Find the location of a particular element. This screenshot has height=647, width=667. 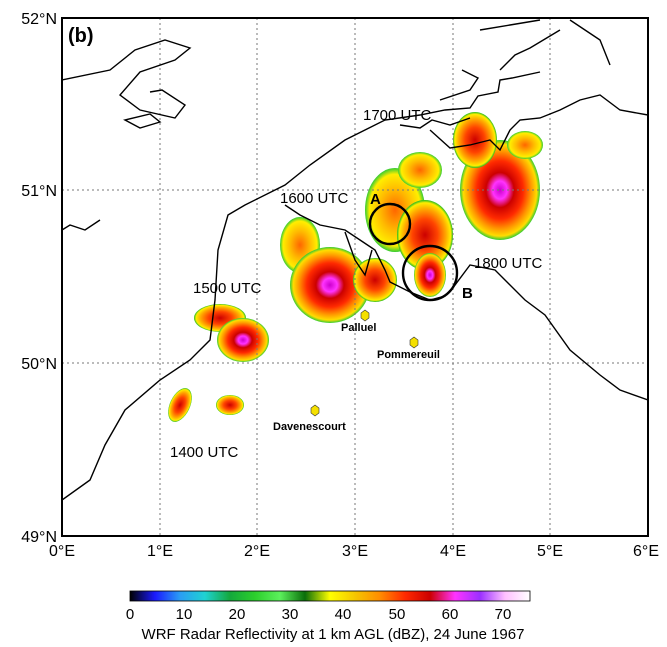

cb-tick-0: 0 is located at coordinates (130, 614).